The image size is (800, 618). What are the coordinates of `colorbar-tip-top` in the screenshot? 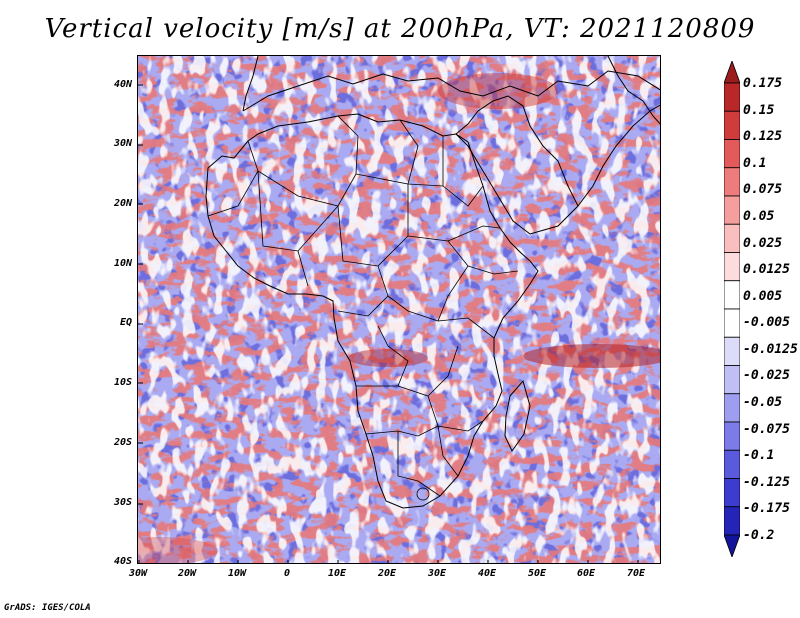 It's located at (732, 72).